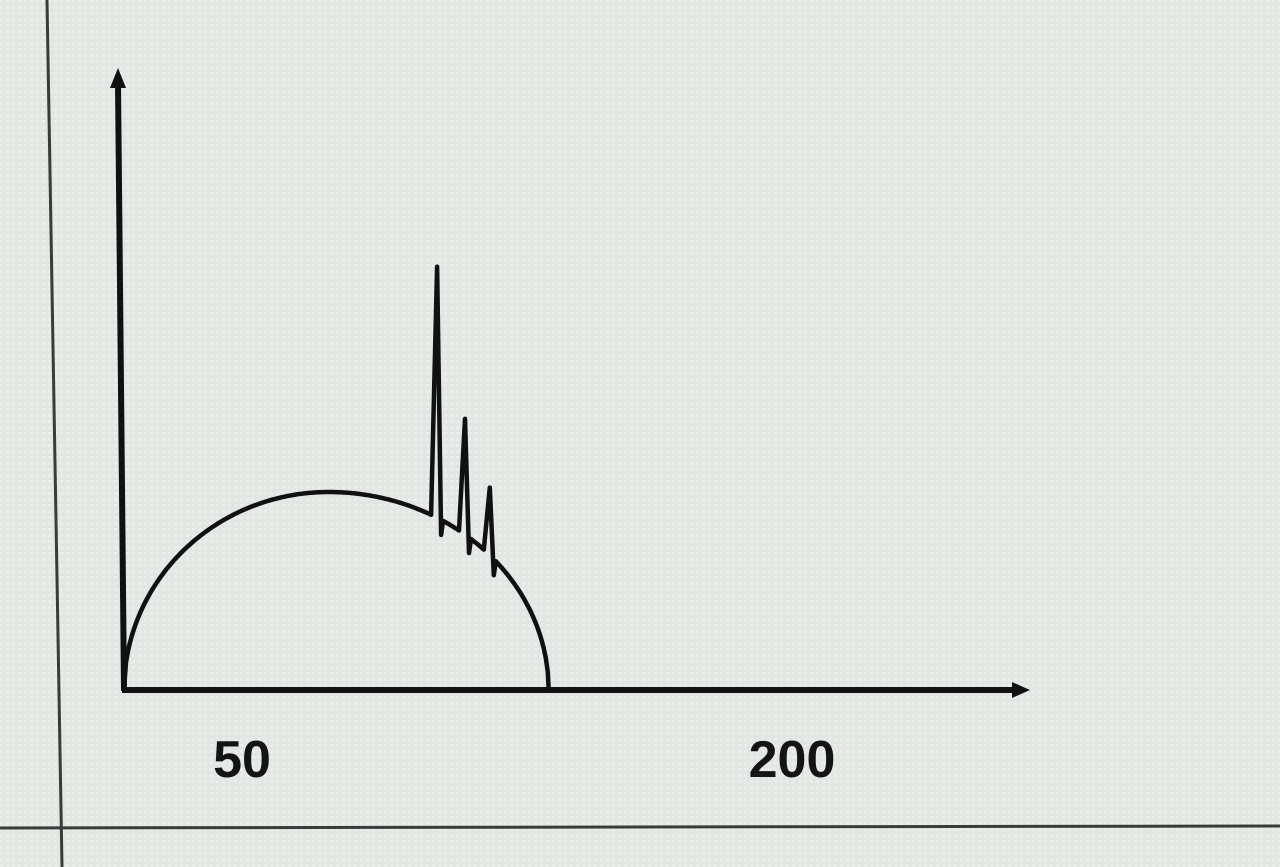  Describe the element at coordinates (640, 827) in the screenshot. I see `frame-line-bottom` at that location.